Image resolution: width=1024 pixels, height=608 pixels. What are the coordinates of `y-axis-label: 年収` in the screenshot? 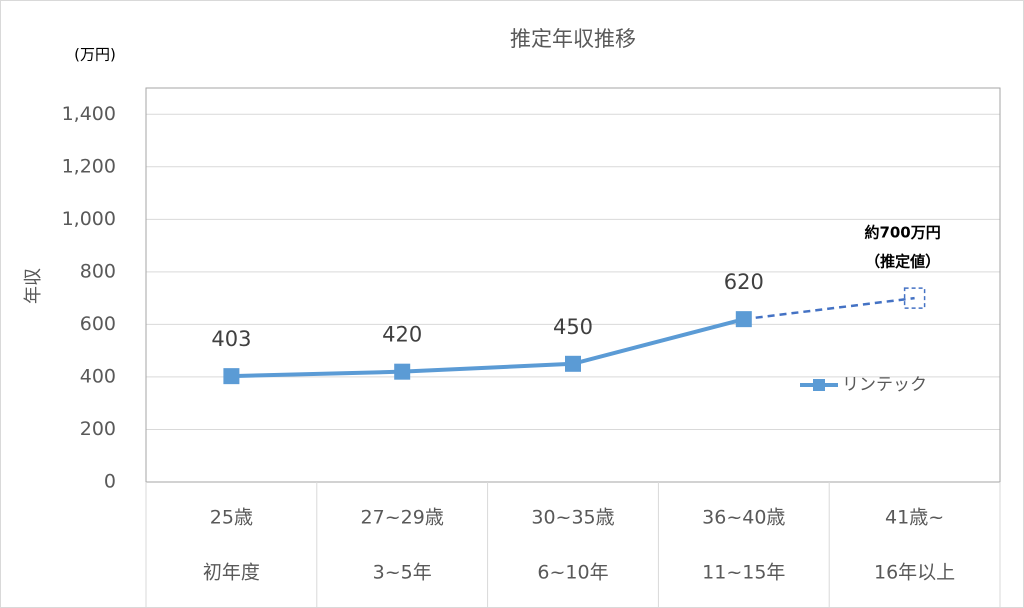 It's located at (33, 286).